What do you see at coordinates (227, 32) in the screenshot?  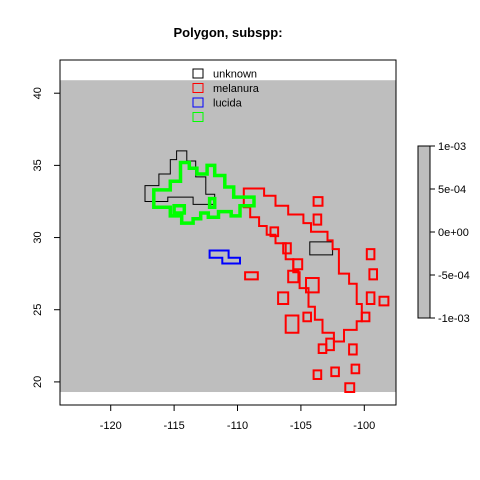 I see `chart-title: Polygon, subspp:` at bounding box center [227, 32].